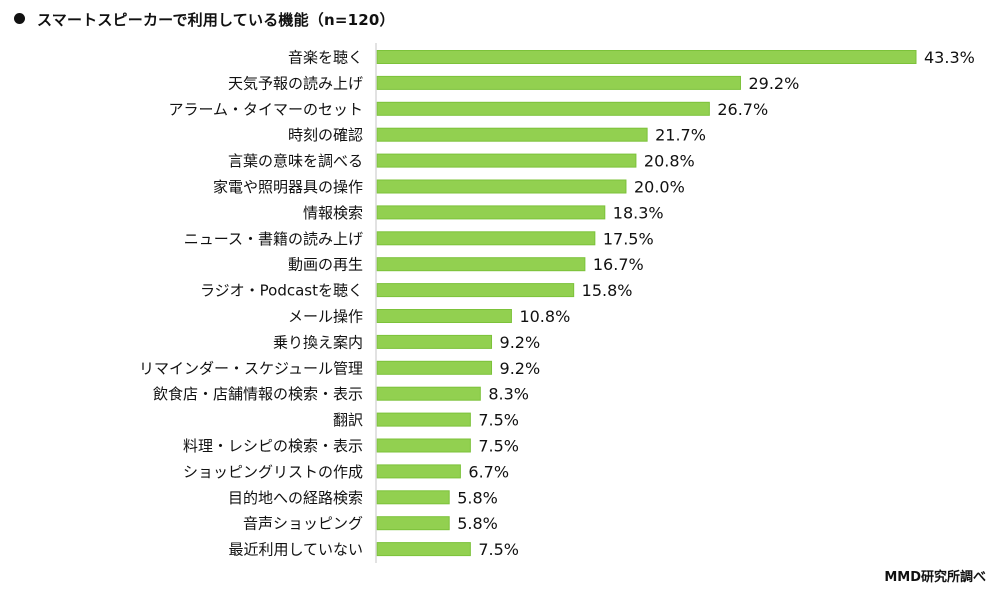  Describe the element at coordinates (638, 212) in the screenshot. I see `value-label: 18.3%` at that location.